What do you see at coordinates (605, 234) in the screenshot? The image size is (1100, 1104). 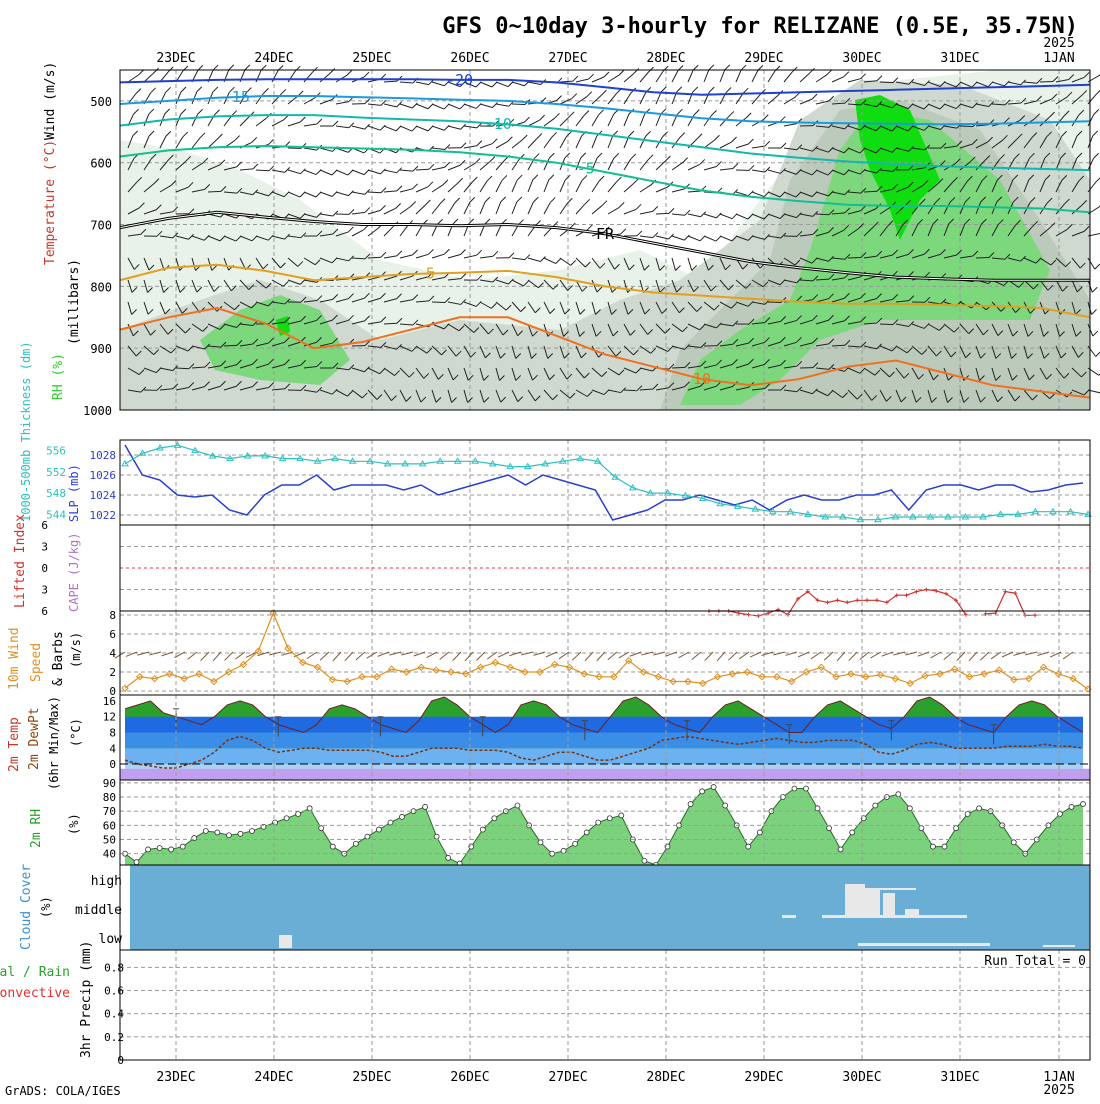 I see `isotherm-label: FR` at bounding box center [605, 234].